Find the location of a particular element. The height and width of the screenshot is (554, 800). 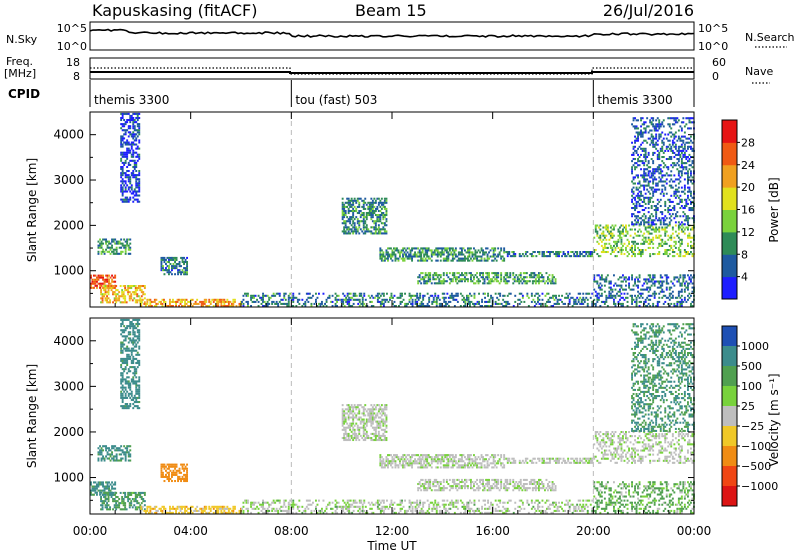

power-y-tick: 4000 is located at coordinates (68, 135).